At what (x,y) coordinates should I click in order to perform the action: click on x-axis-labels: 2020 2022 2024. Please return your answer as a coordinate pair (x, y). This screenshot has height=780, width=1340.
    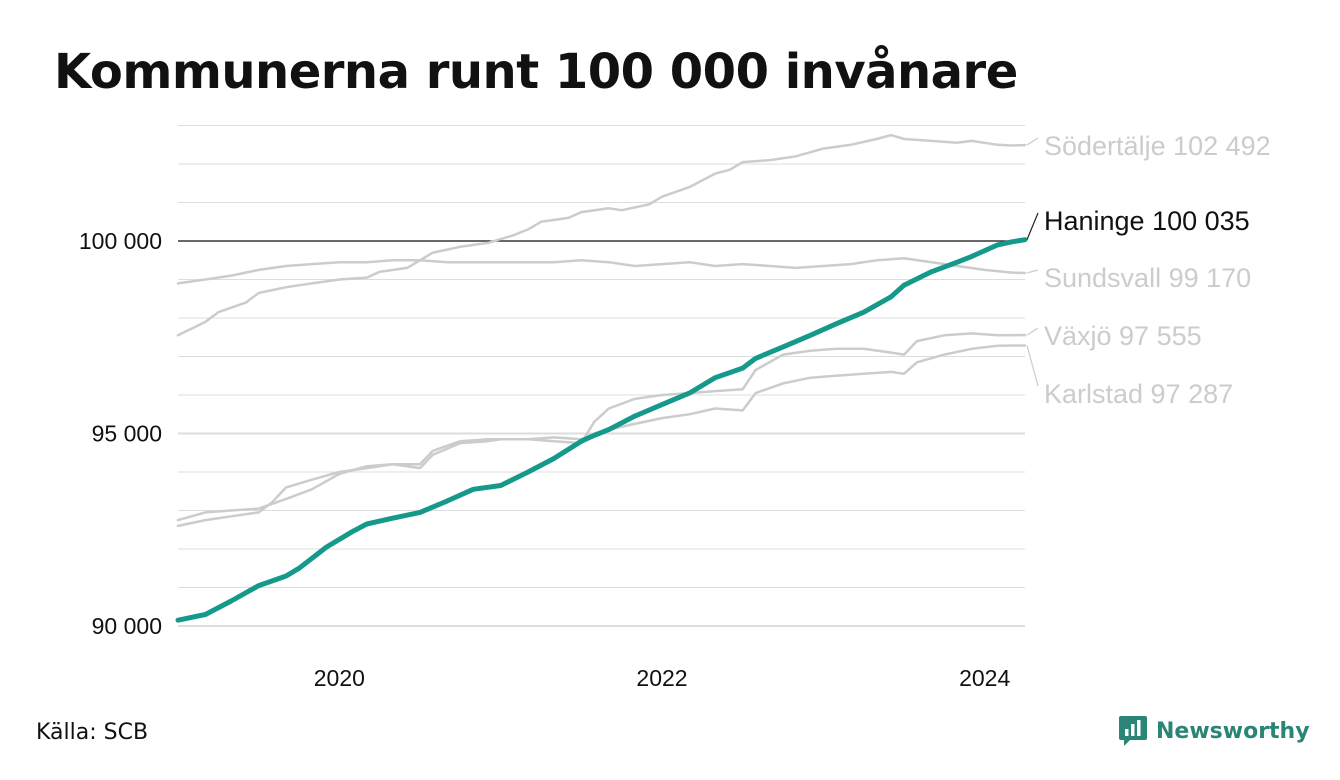
    Looking at the image, I should click on (662, 678).